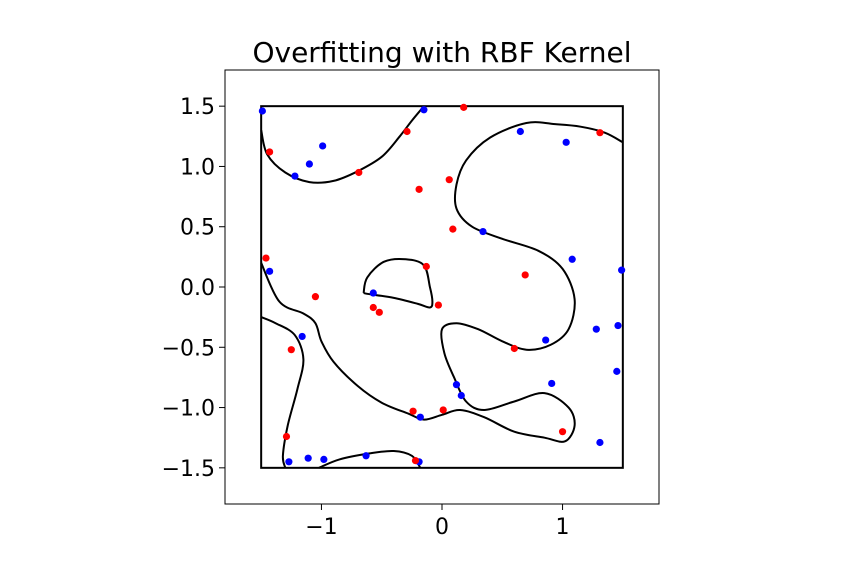 Image resolution: width=864 pixels, height=576 pixels. What do you see at coordinates (188, 348) in the screenshot?
I see `y-tick-label: −0.5` at bounding box center [188, 348].